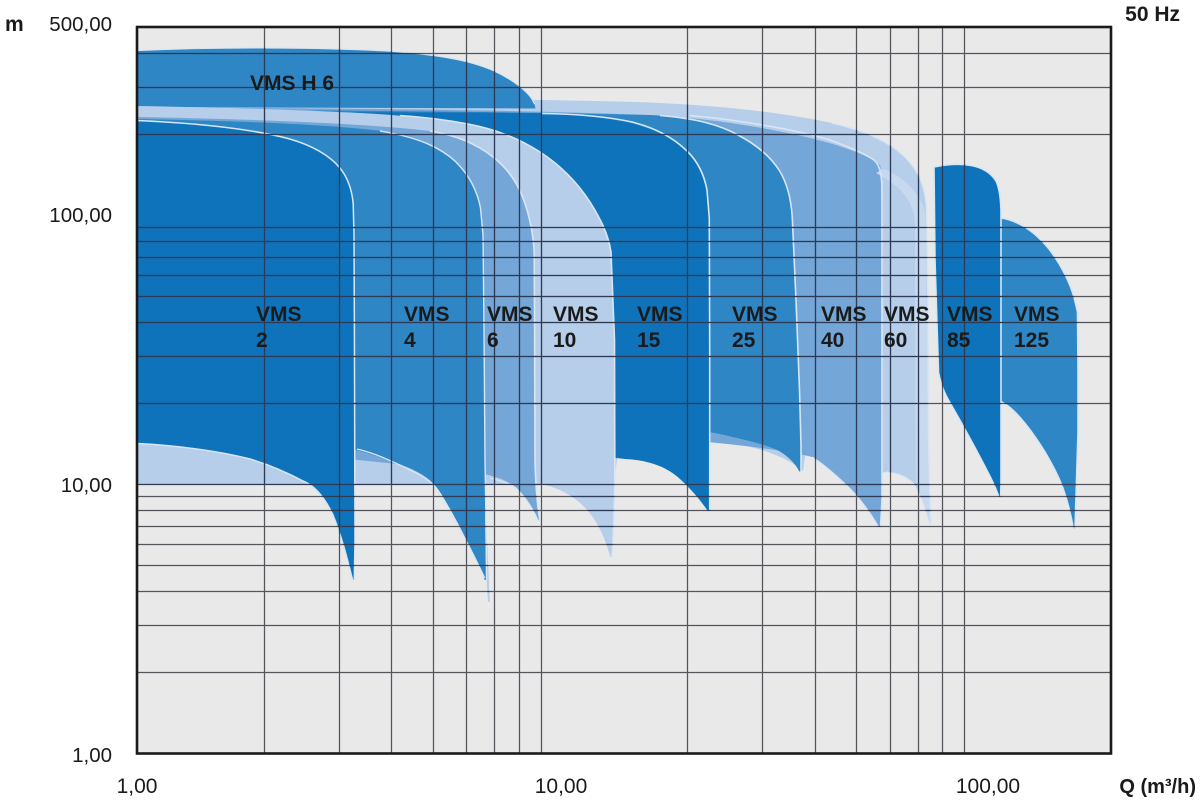 The width and height of the screenshot is (1200, 803). Describe the element at coordinates (493, 340) in the screenshot. I see `svg-text: 6` at that location.